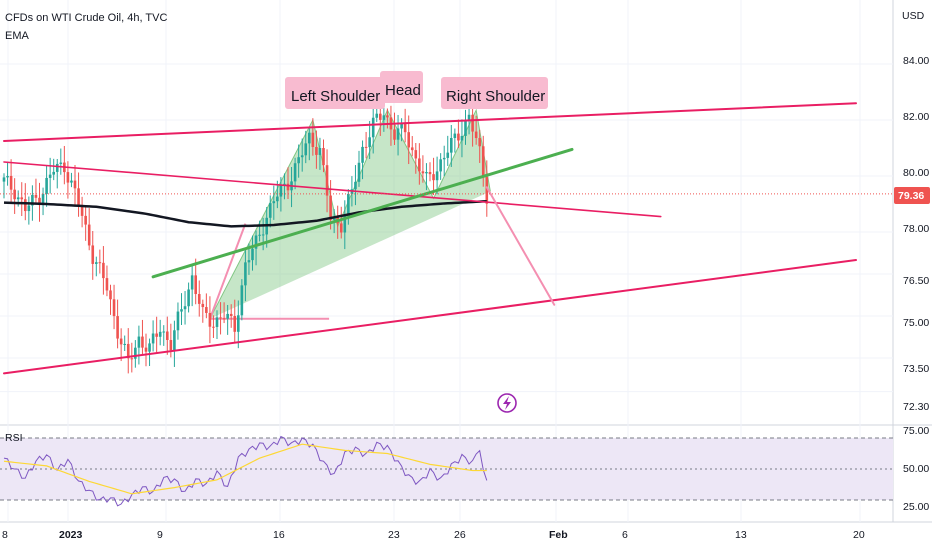 Image resolution: width=932 pixels, height=550 pixels. I want to click on price-tick: 75.00, so click(916, 323).